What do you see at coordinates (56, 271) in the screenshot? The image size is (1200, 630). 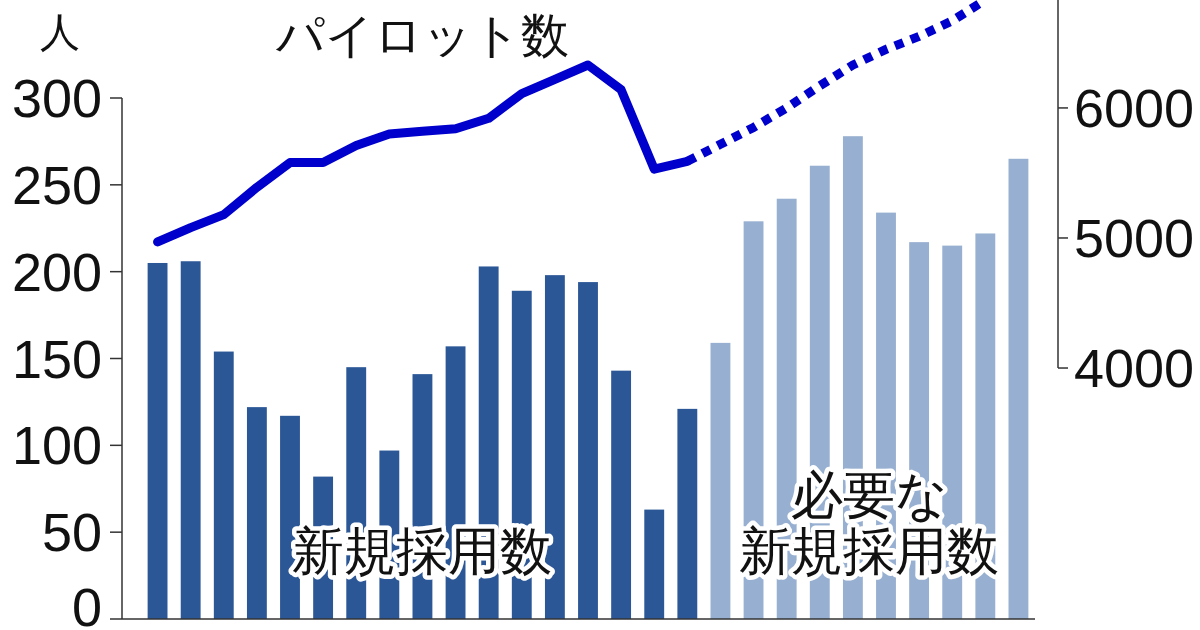 I see `y-tick-label: 200` at bounding box center [56, 271].